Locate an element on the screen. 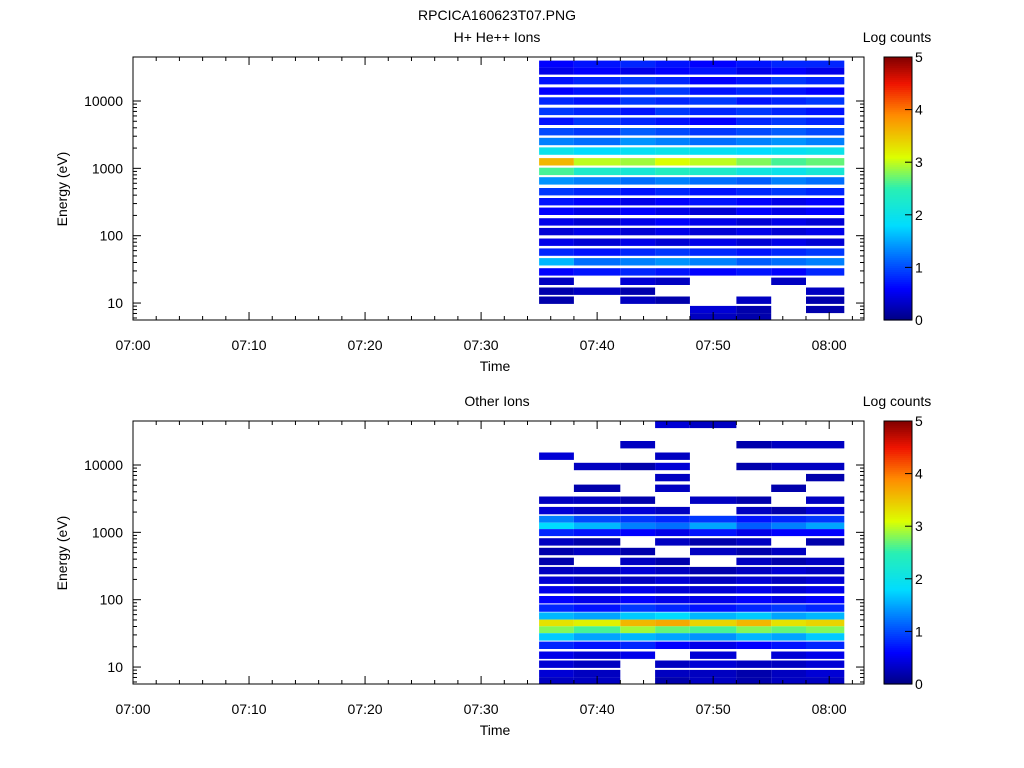 This screenshot has height=768, width=1024. x-tick-label: 07:10 is located at coordinates (249, 709).